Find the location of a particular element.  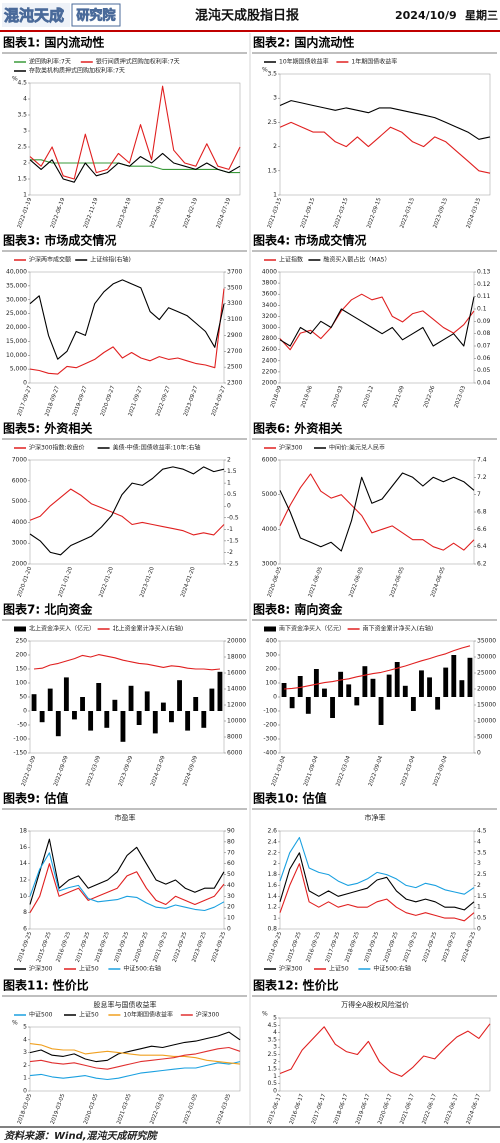

x-tick-label: 2024-06-17 is located at coordinates (474, 1109).